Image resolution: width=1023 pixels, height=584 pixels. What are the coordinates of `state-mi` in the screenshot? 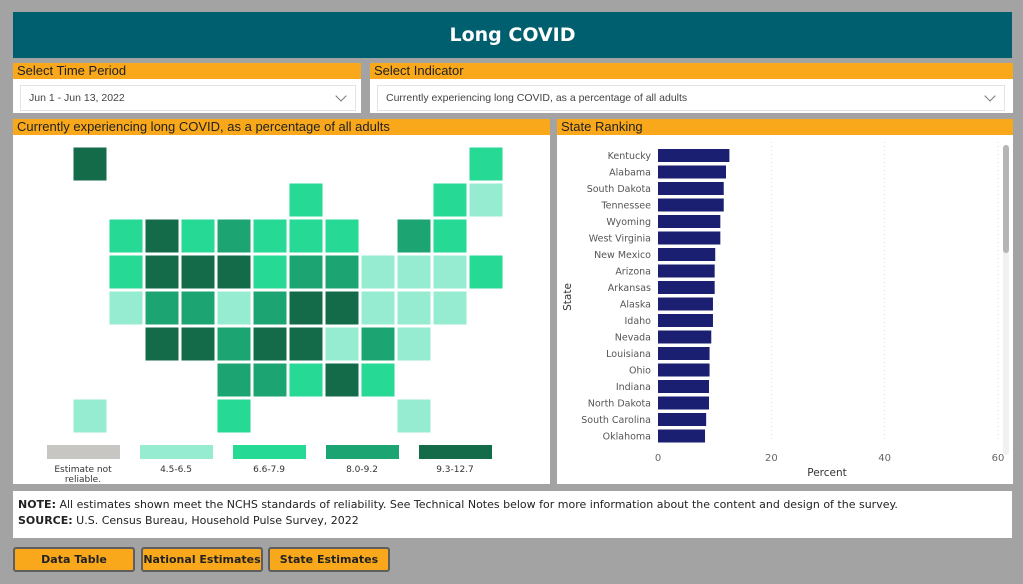 It's located at (342, 236).